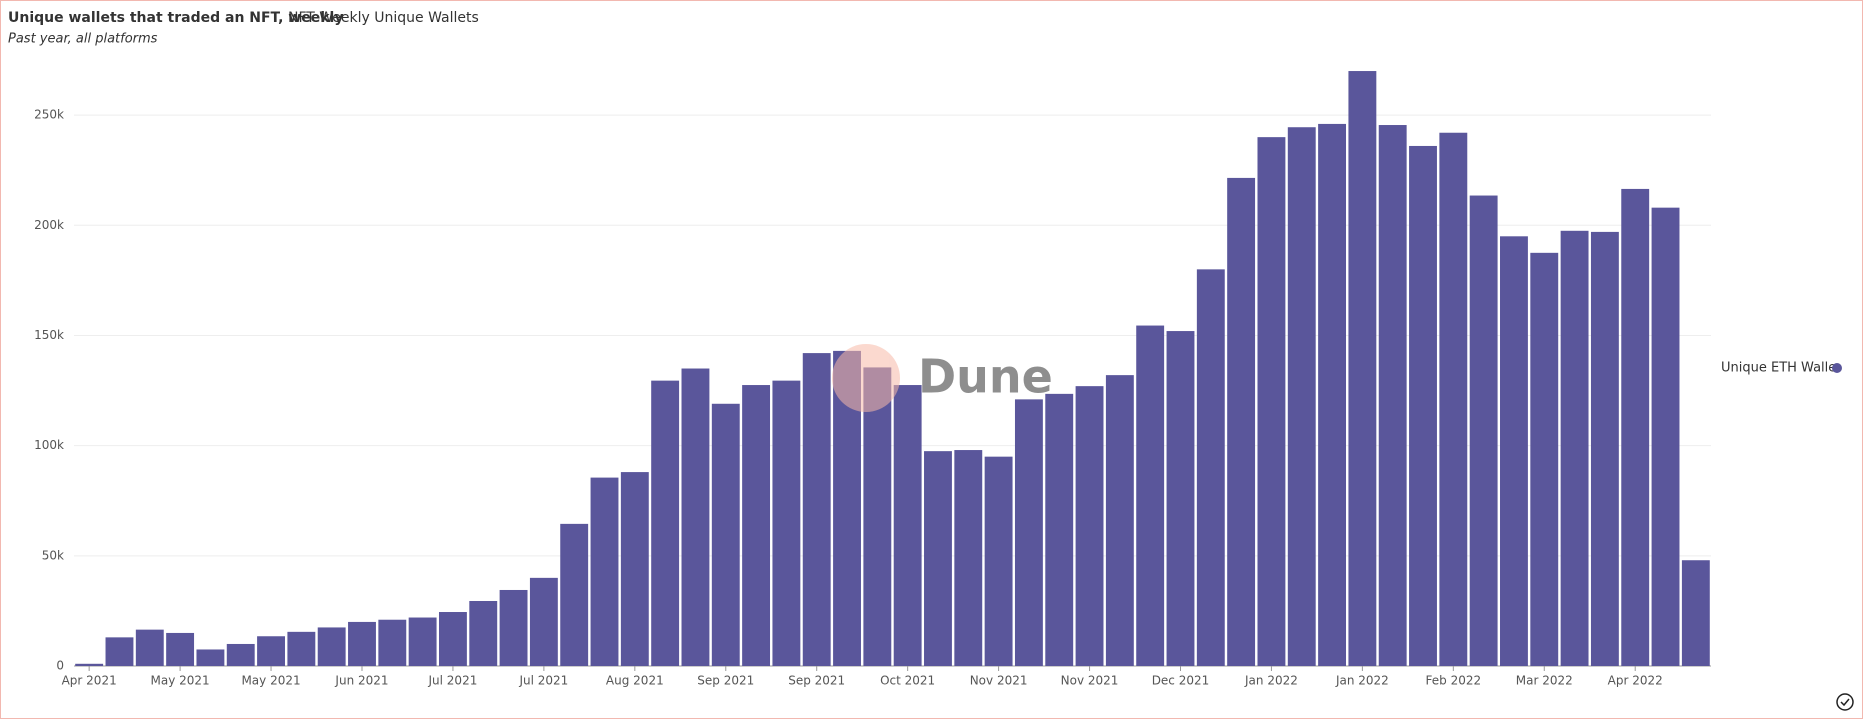 The width and height of the screenshot is (1863, 719). I want to click on x-tick-label: Feb 2022, so click(1454, 681).